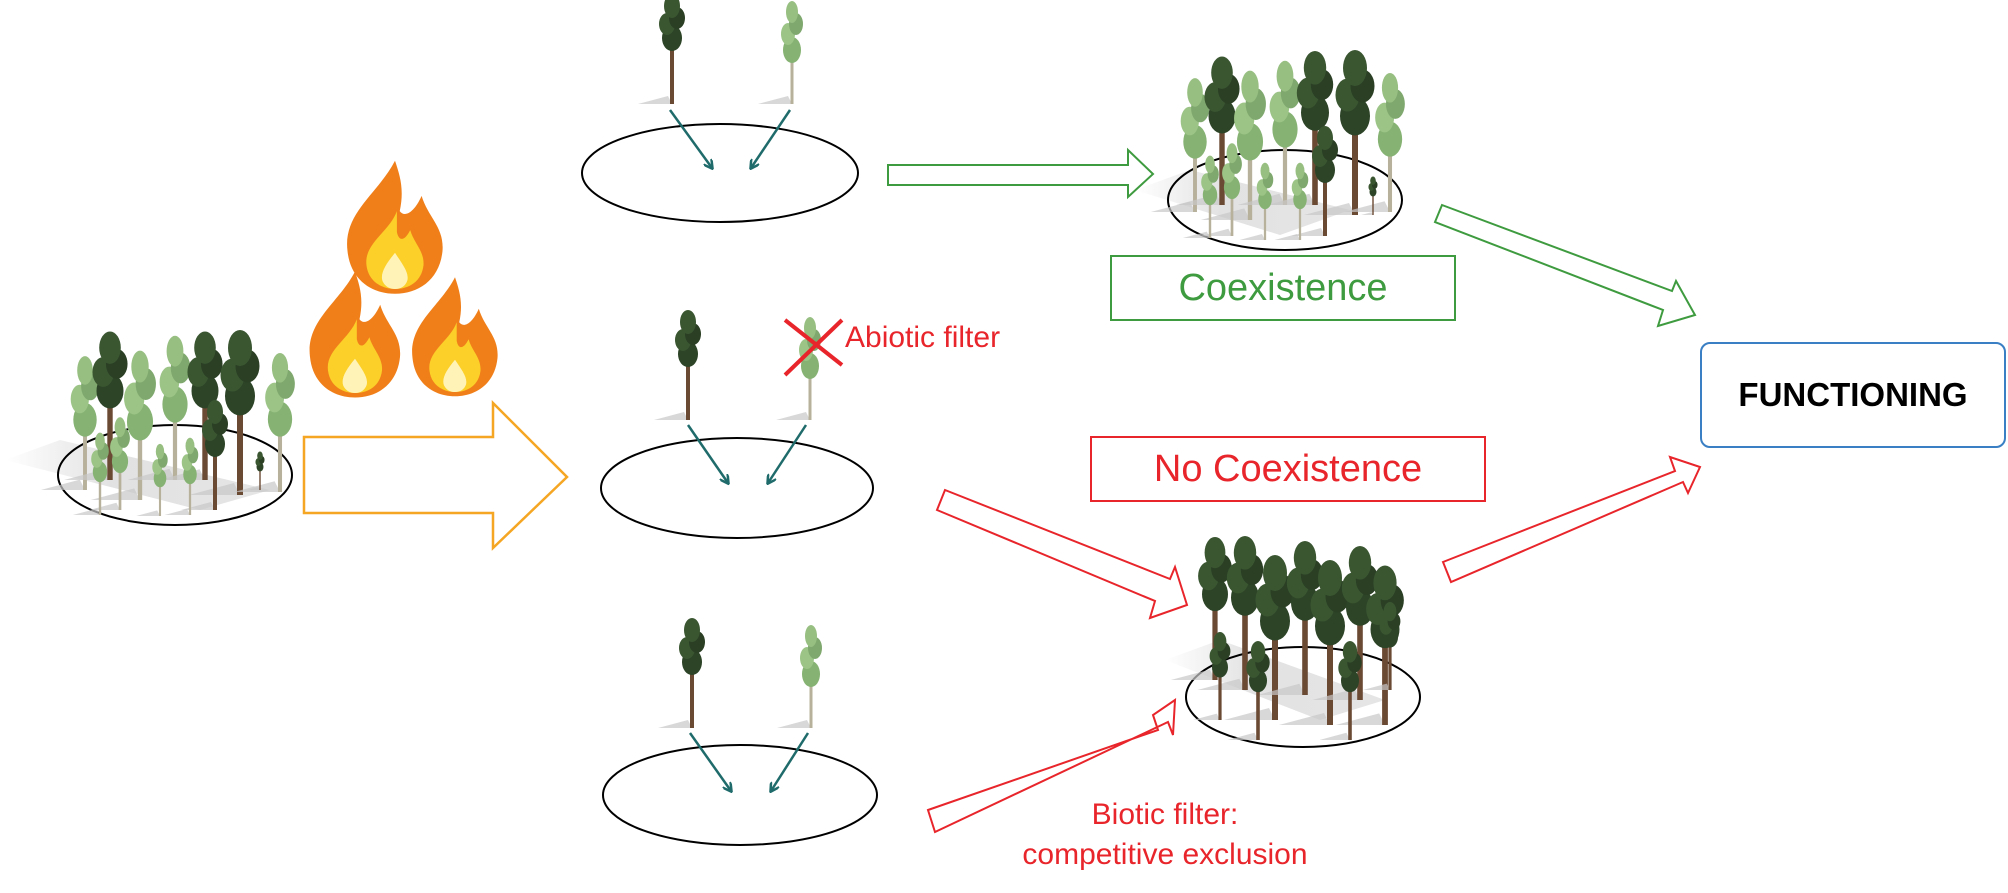 The height and width of the screenshot is (893, 2008). I want to click on coexistence-text: Coexistence, so click(1283, 287).